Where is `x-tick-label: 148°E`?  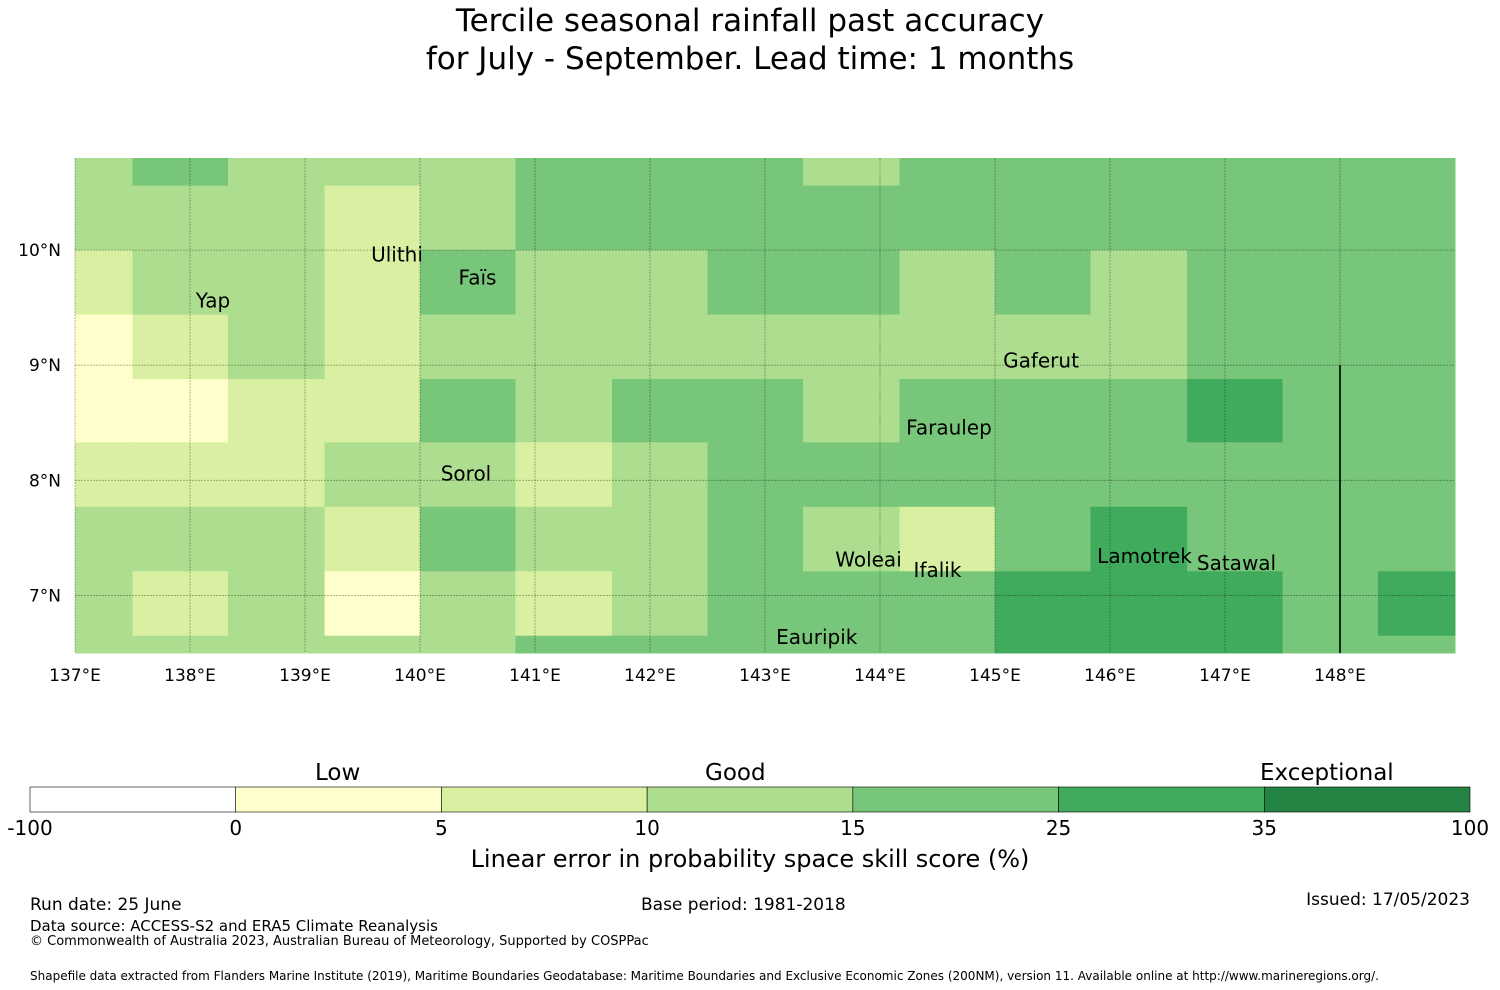
x-tick-label: 148°E is located at coordinates (1340, 676).